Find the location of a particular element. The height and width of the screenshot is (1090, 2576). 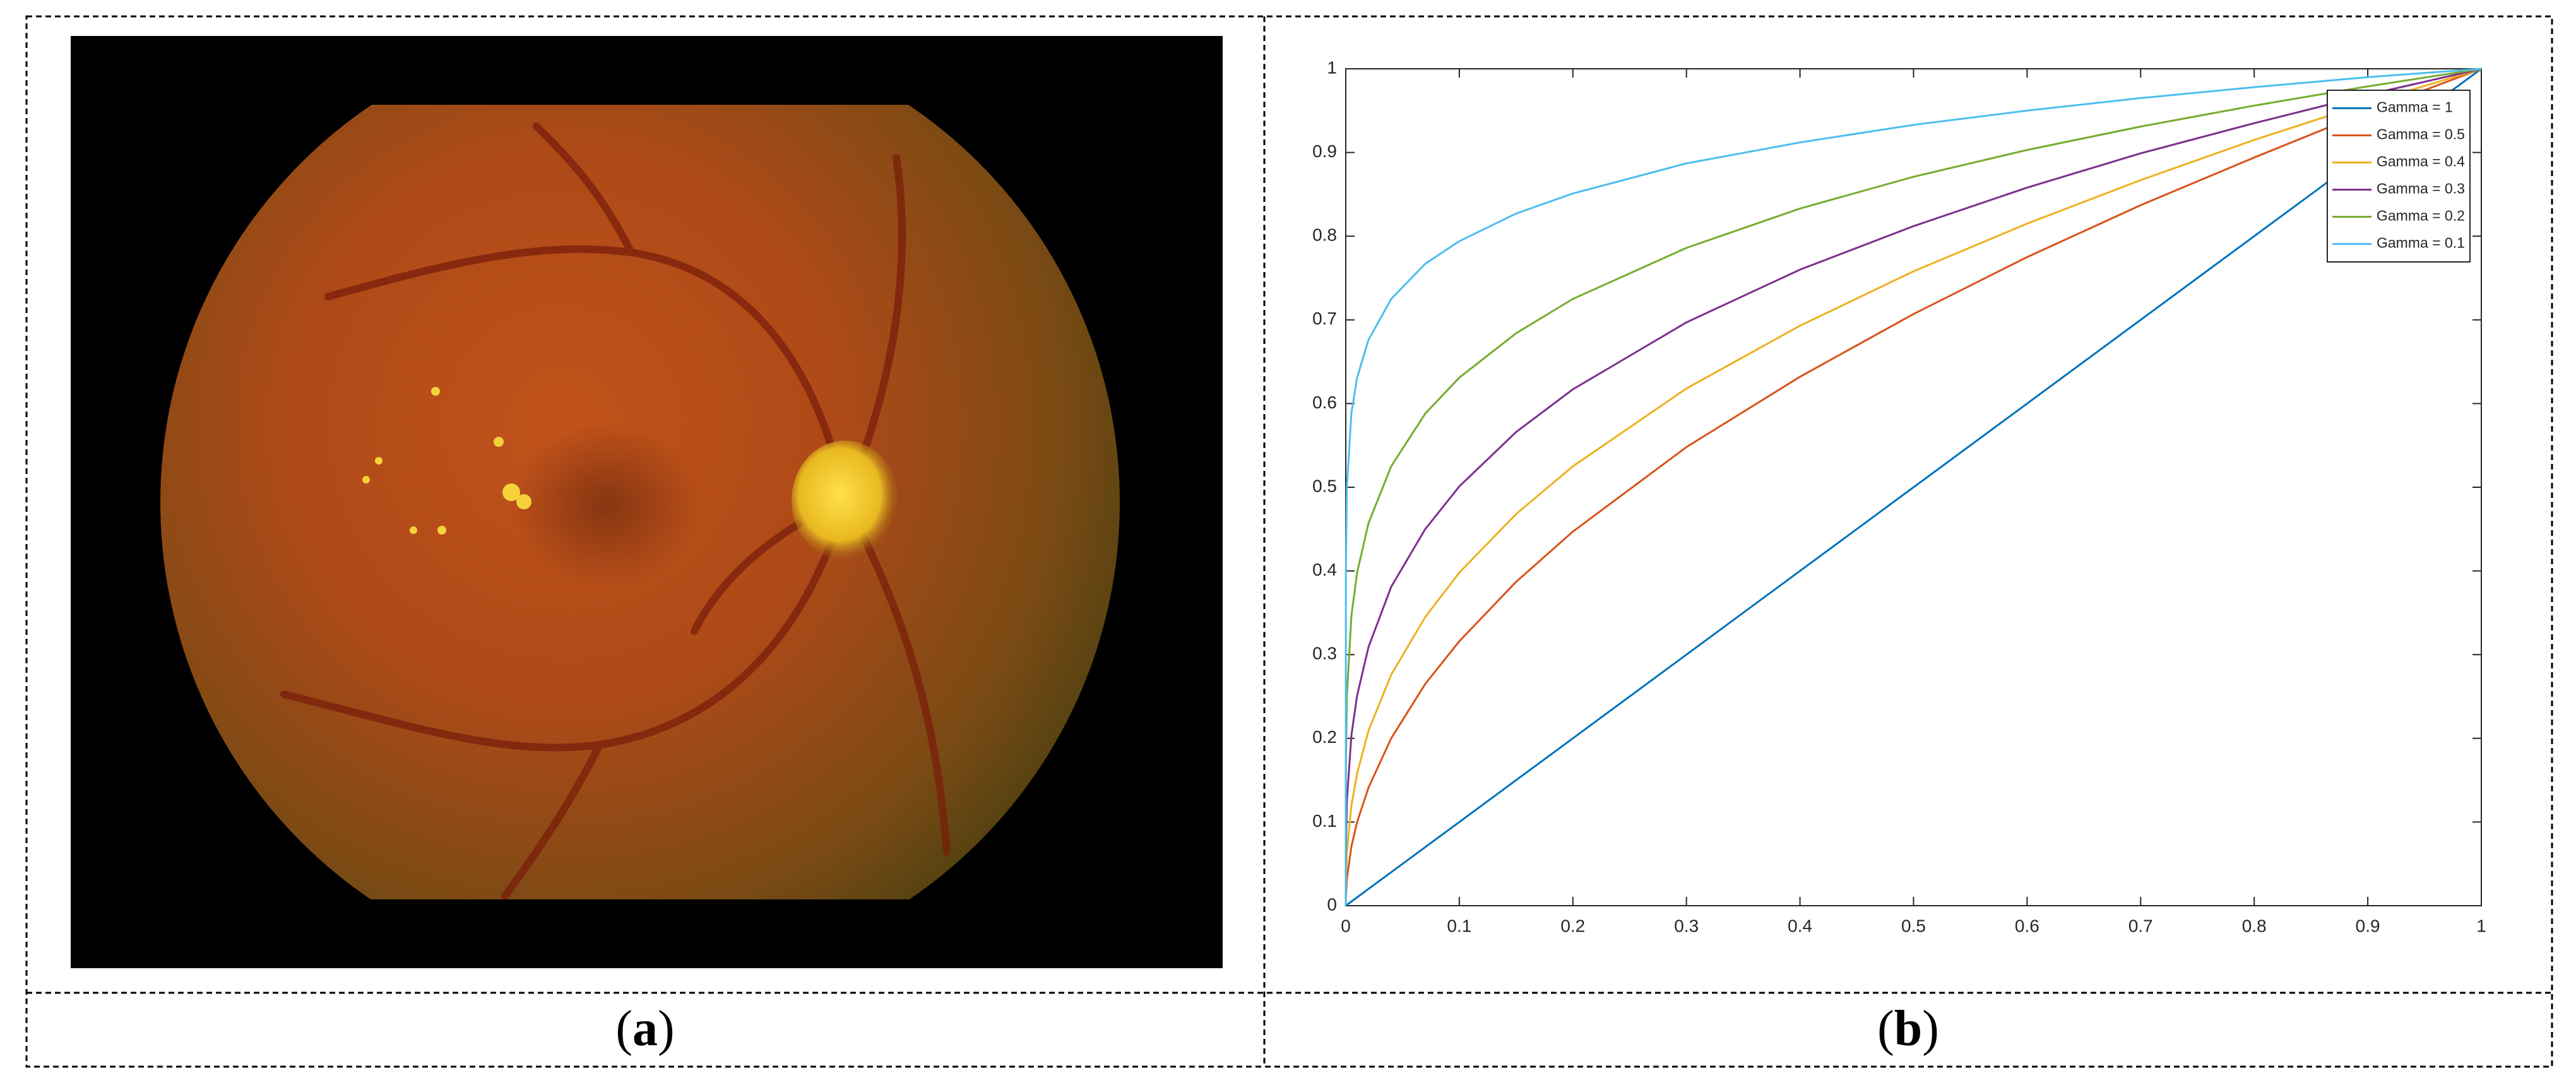

x-tick-label: 0.6 is located at coordinates (2027, 925).